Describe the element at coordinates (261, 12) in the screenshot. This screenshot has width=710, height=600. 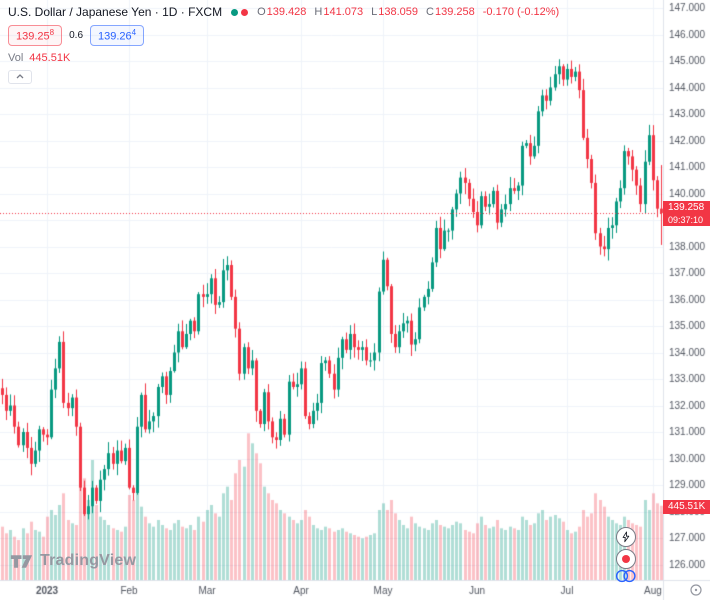
I see `open-label: O` at that location.